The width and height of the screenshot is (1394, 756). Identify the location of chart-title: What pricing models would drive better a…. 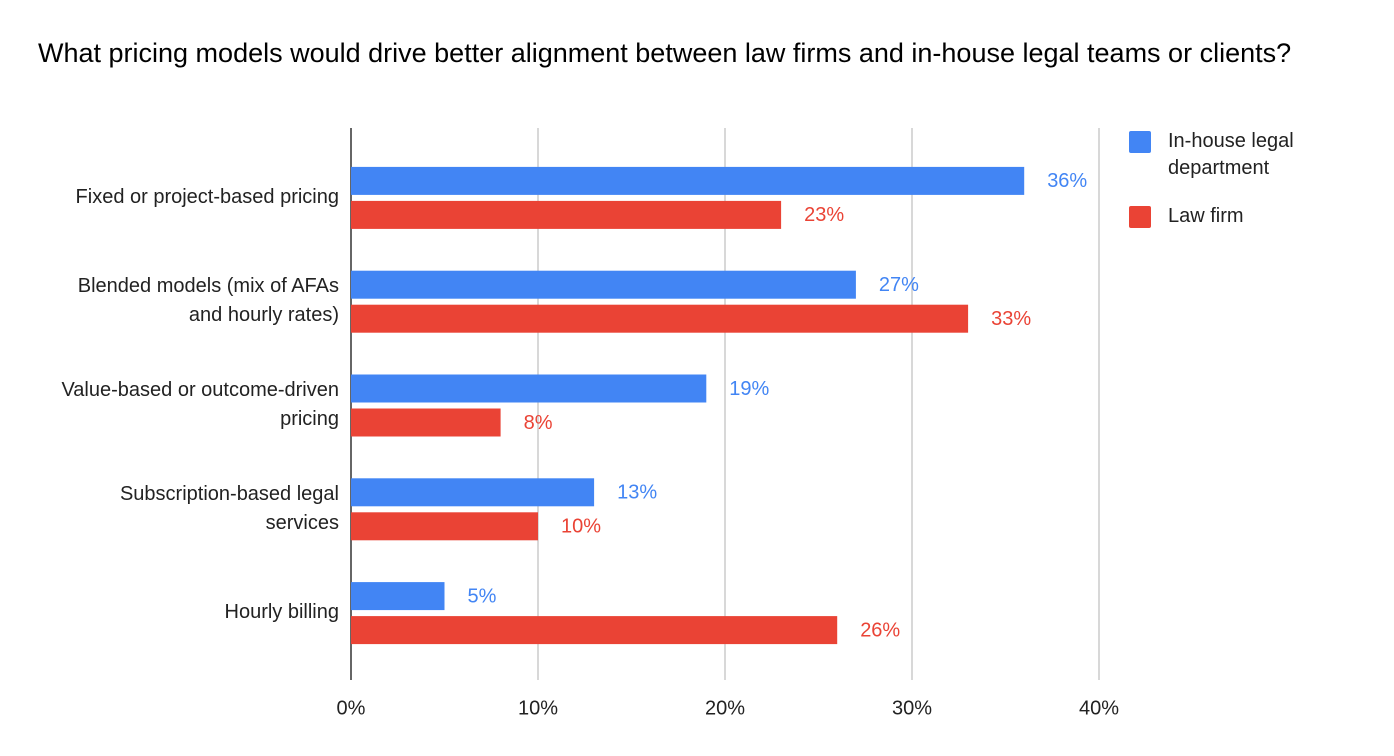
(664, 53).